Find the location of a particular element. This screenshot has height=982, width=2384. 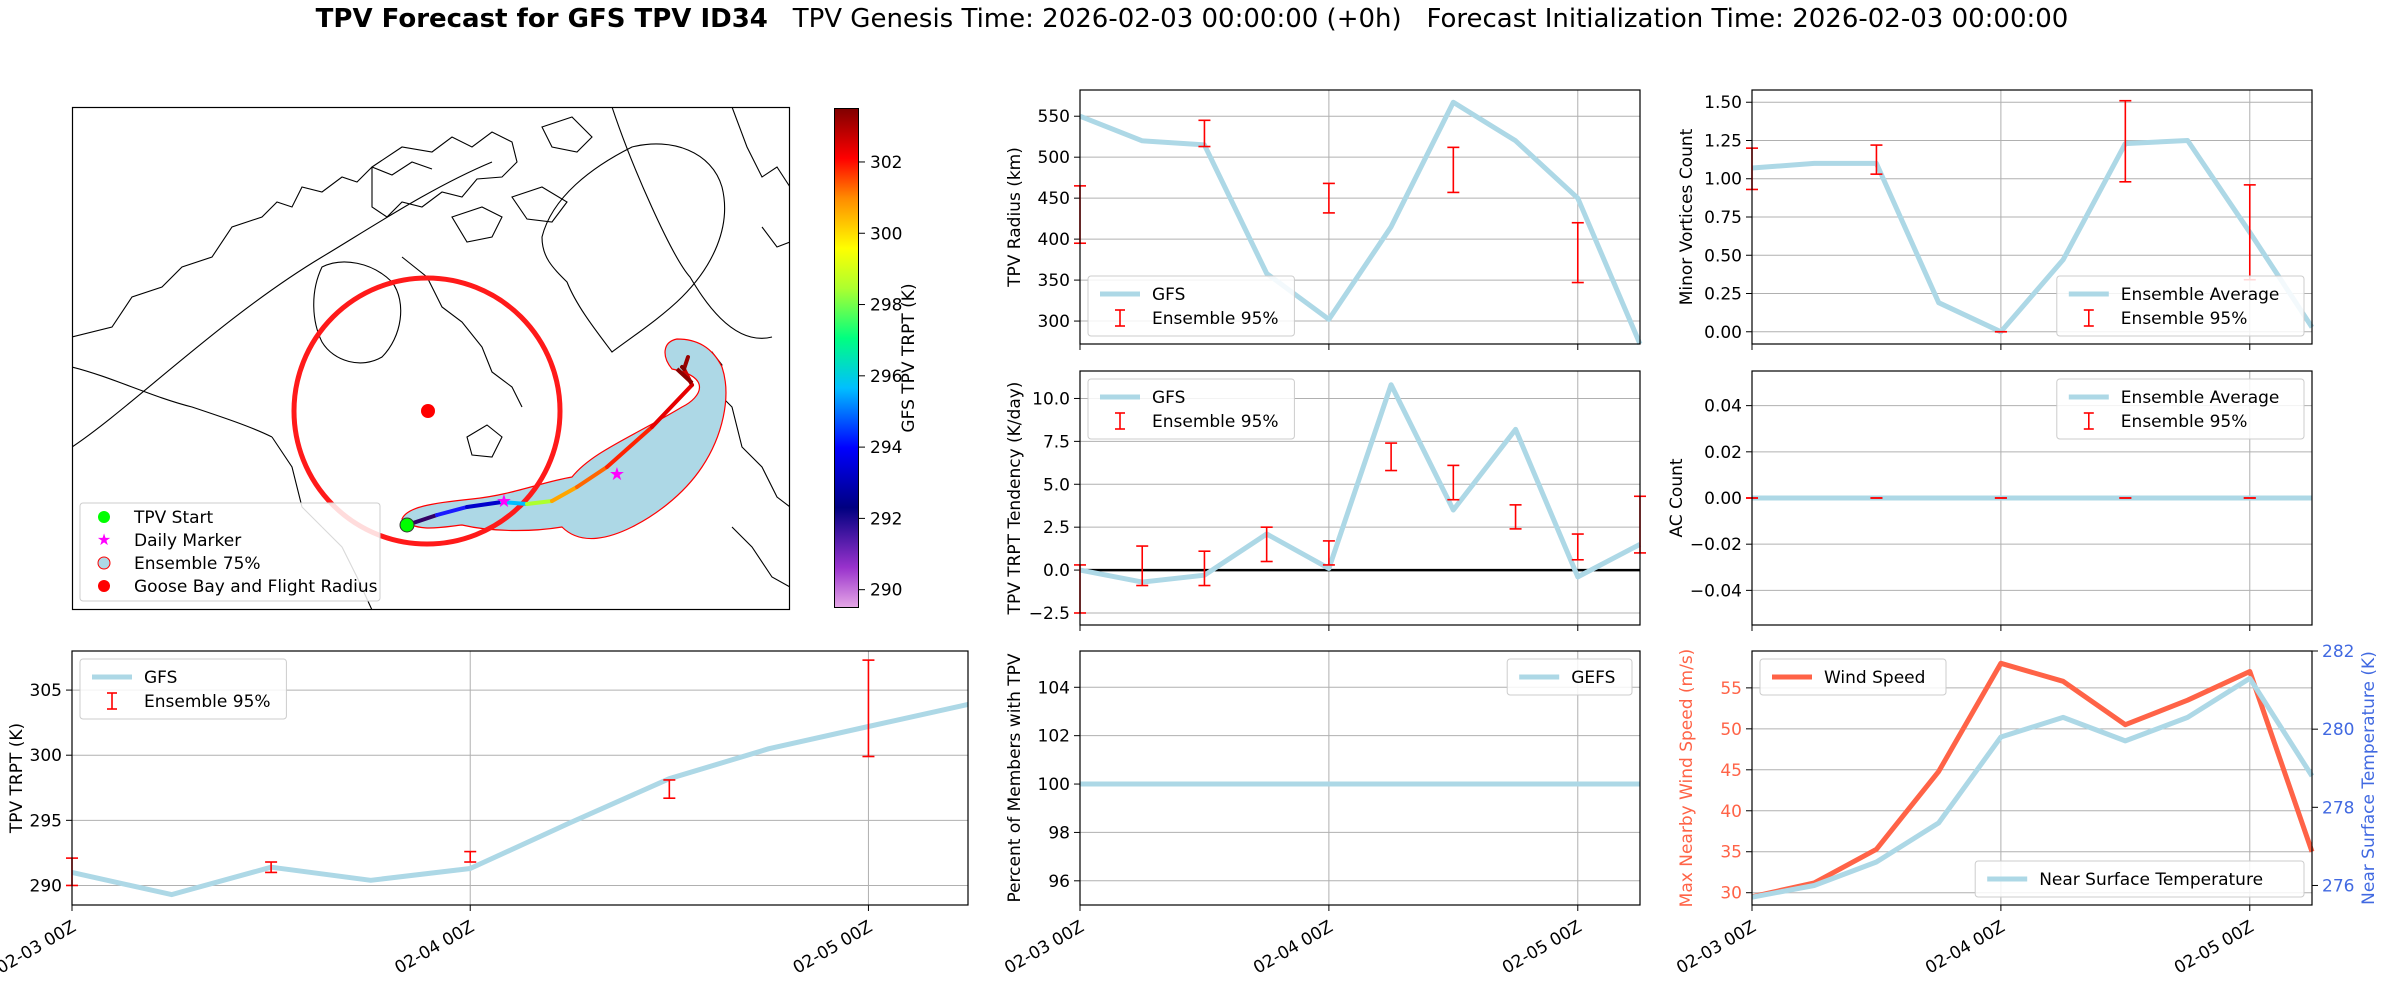

series-line-ensemble-average is located at coordinates (2033, 236).